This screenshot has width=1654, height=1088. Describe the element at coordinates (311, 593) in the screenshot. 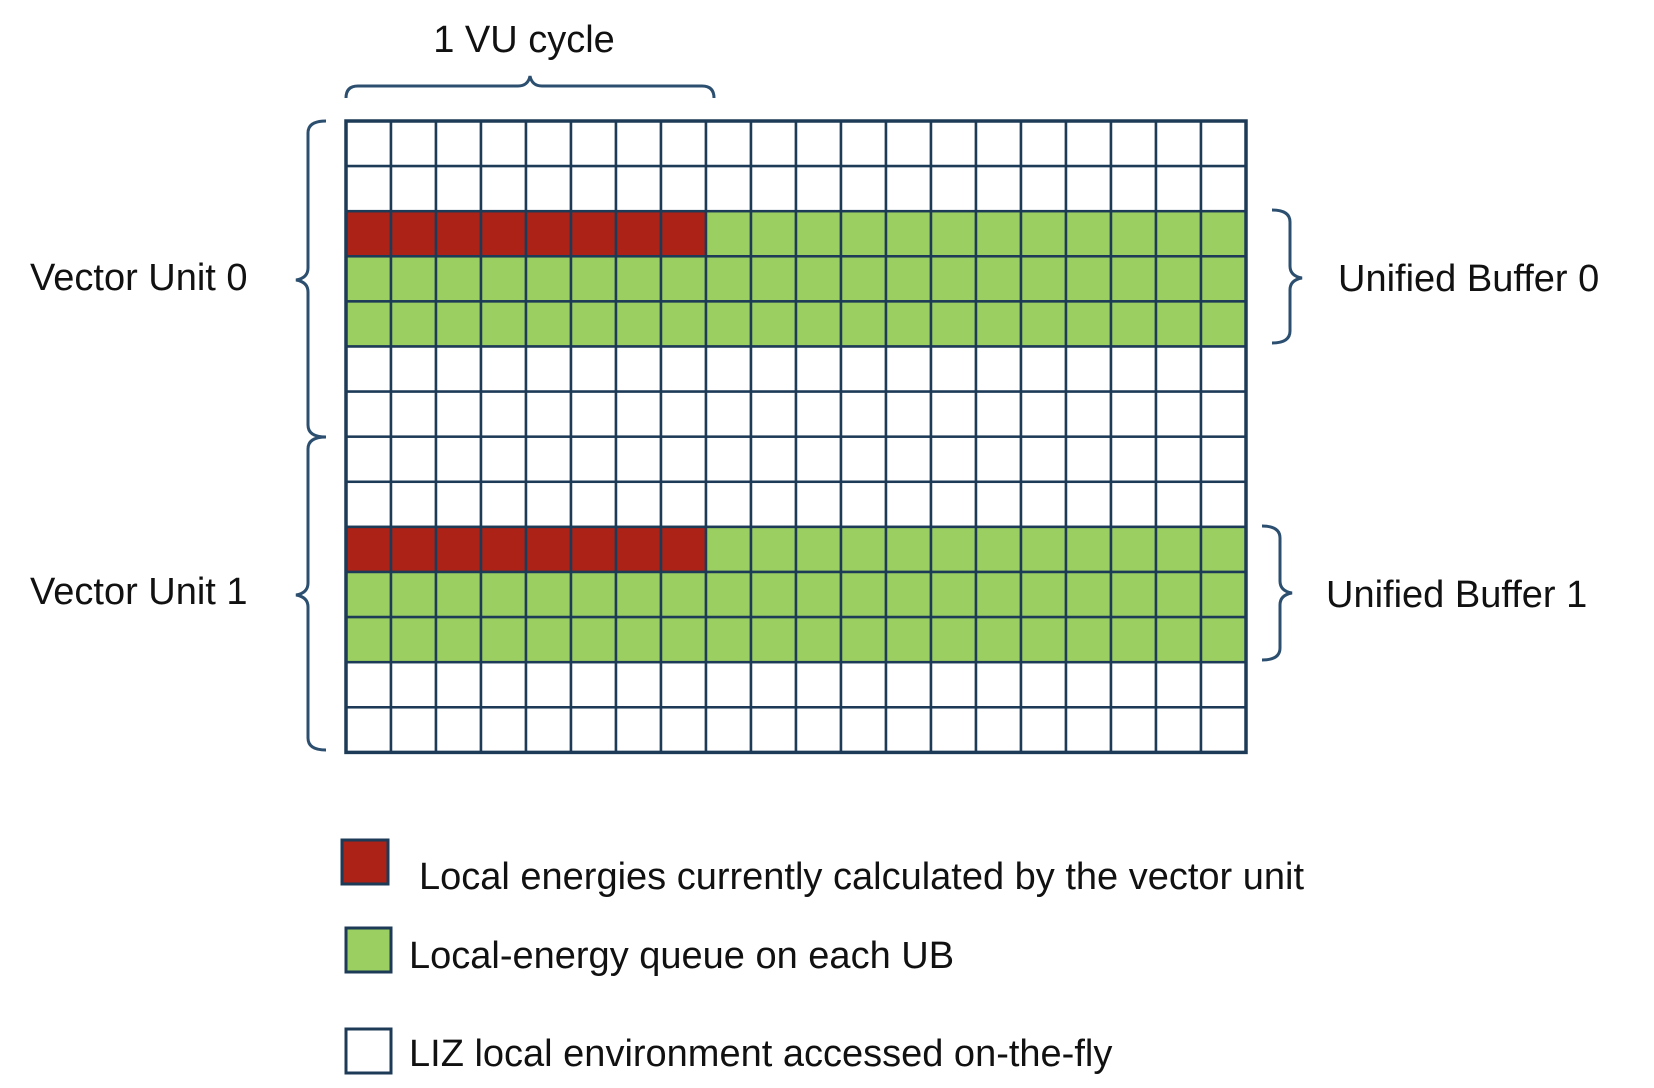

I see `vector-unit-1-brace` at that location.